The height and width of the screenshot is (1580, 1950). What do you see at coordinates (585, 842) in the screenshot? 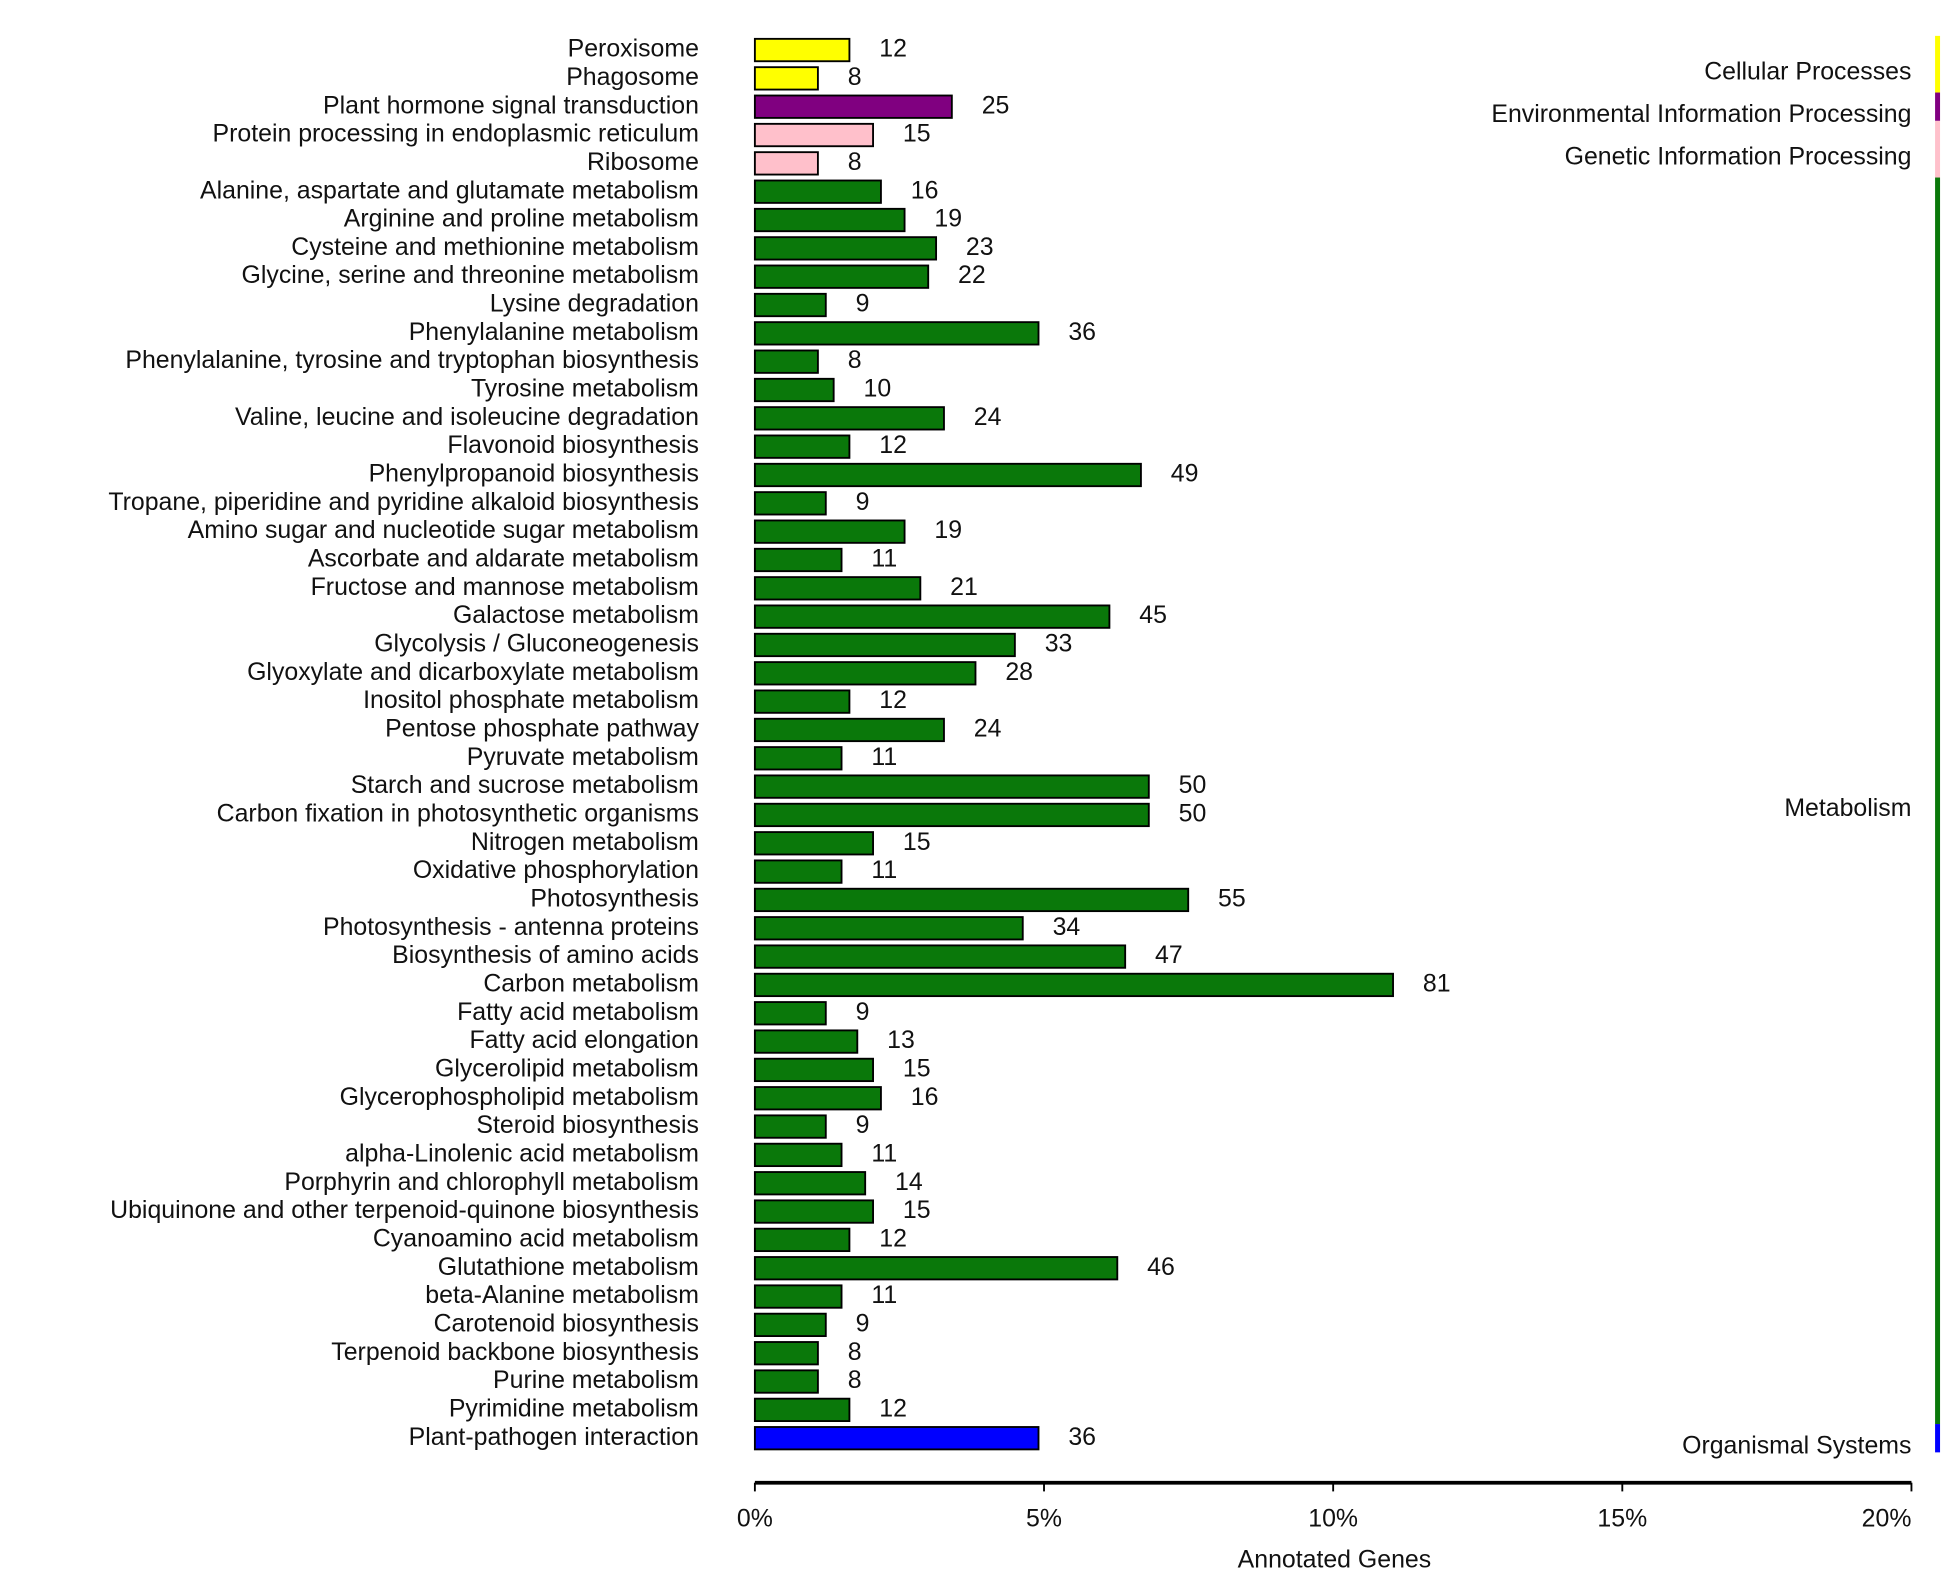
I see `category-label: Nitrogen metabolism` at bounding box center [585, 842].